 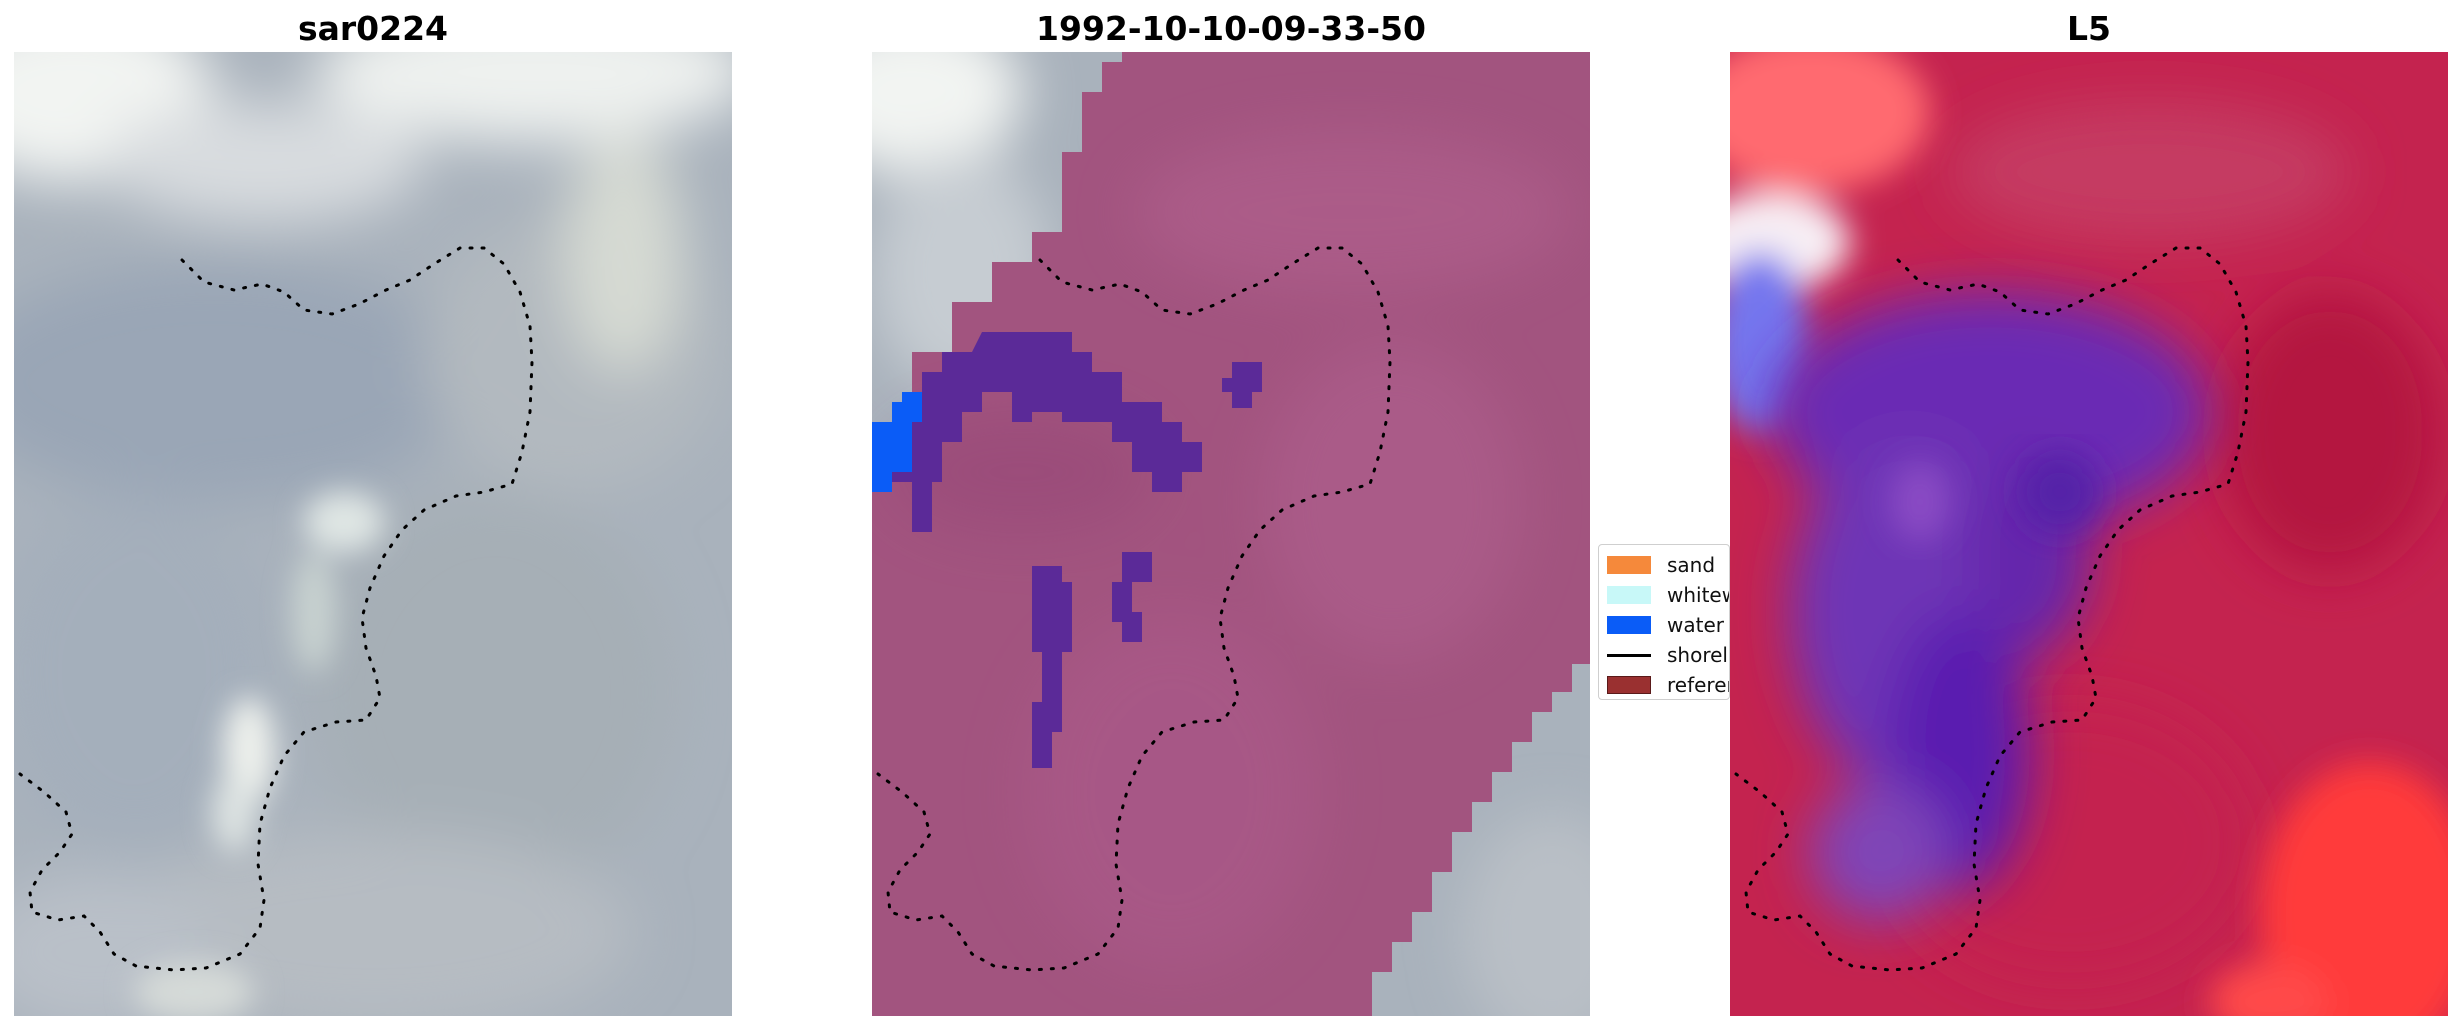 I want to click on legend-item-reference: reference, so click(x=1668, y=685).